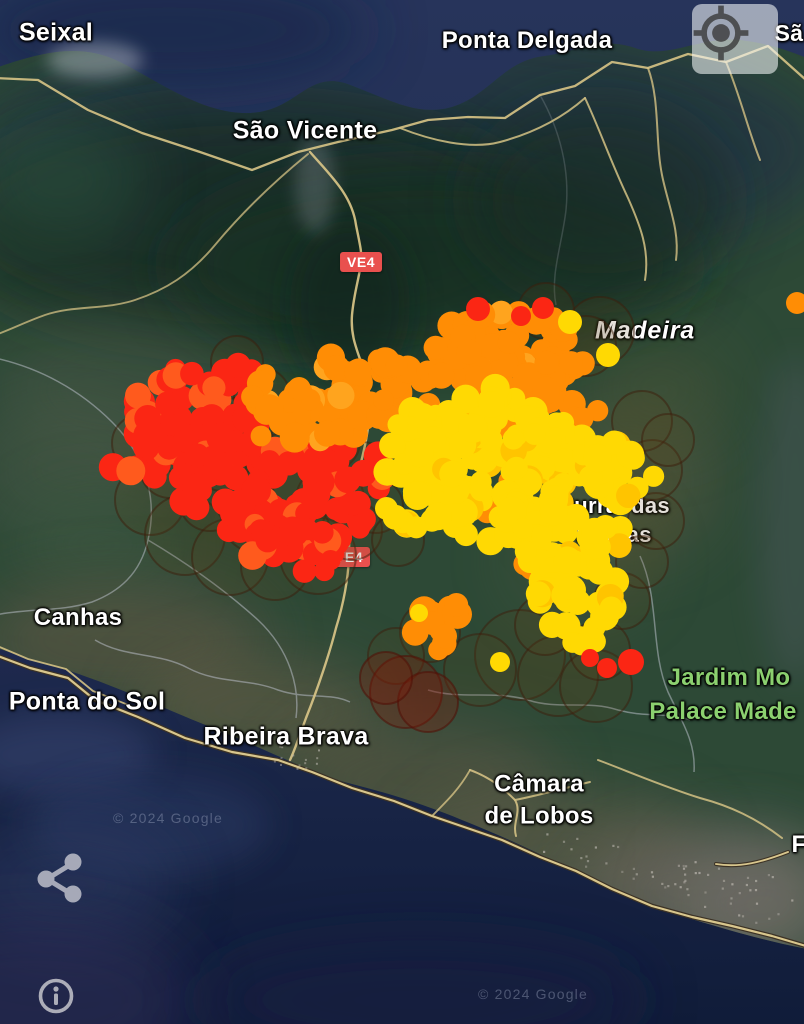  I want to click on share-icon, so click(59, 878).